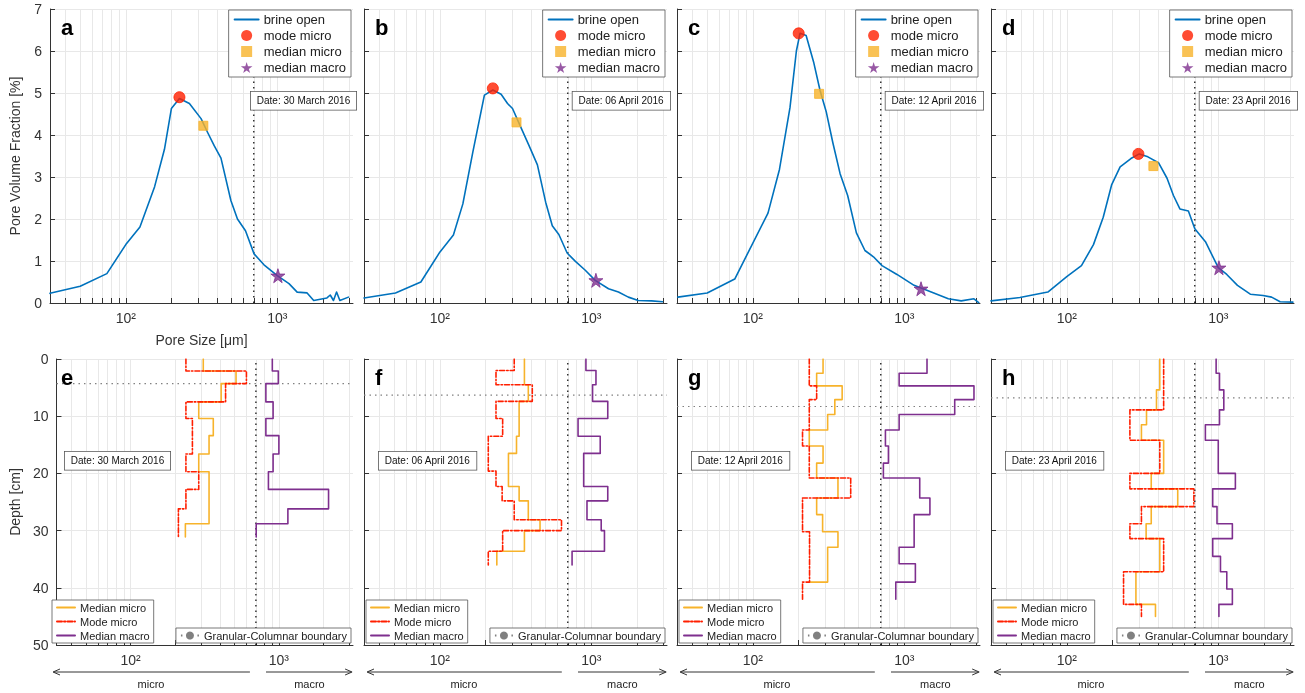 The width and height of the screenshot is (1305, 693). Describe the element at coordinates (694, 27) in the screenshot. I see `chart-title: c` at that location.